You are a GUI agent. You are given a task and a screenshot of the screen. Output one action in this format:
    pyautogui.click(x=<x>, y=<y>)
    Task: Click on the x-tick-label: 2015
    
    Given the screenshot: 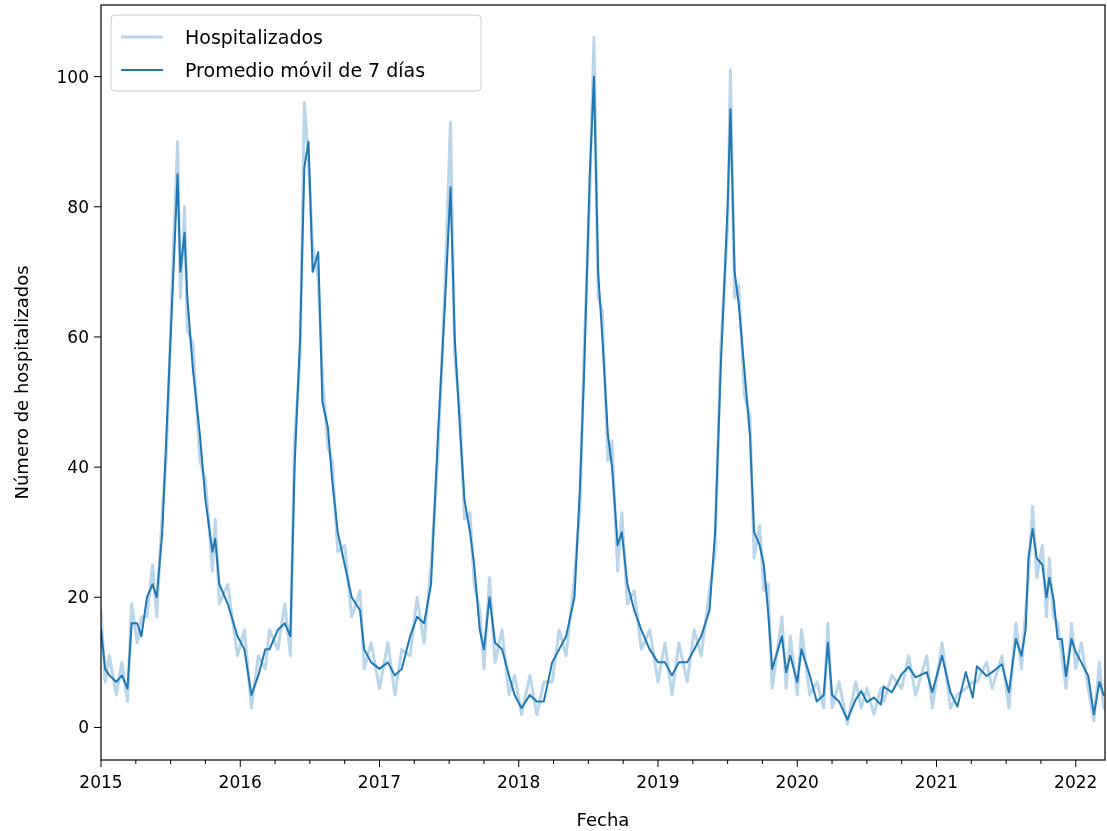 What is the action you would take?
    pyautogui.click(x=101, y=782)
    